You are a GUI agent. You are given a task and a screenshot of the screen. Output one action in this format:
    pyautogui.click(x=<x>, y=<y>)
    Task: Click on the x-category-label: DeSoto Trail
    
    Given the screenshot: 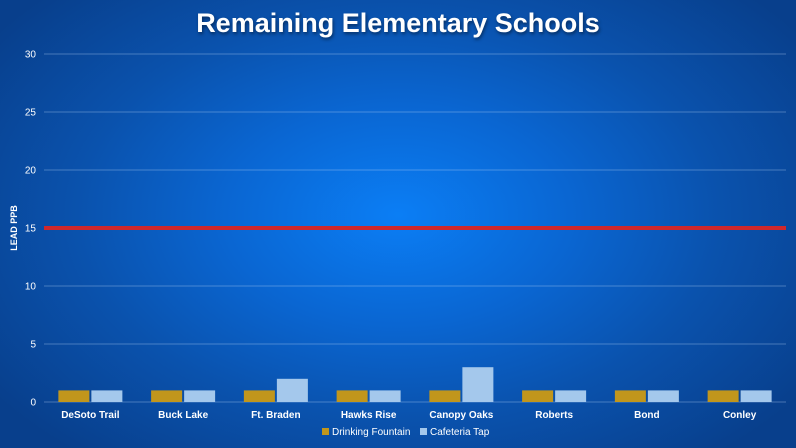 What is the action you would take?
    pyautogui.click(x=90, y=415)
    